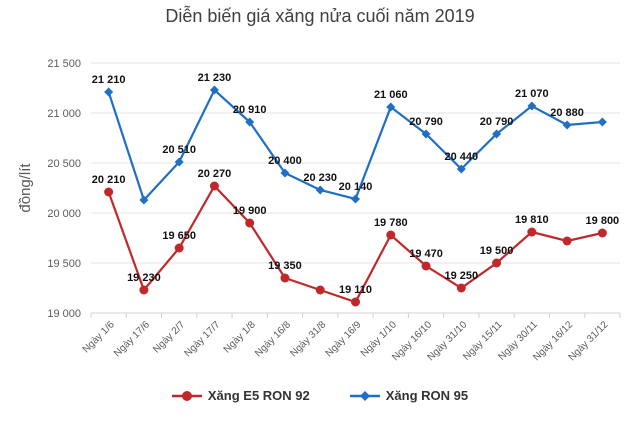  What do you see at coordinates (426, 254) in the screenshot?
I see `data-label: 19 470` at bounding box center [426, 254].